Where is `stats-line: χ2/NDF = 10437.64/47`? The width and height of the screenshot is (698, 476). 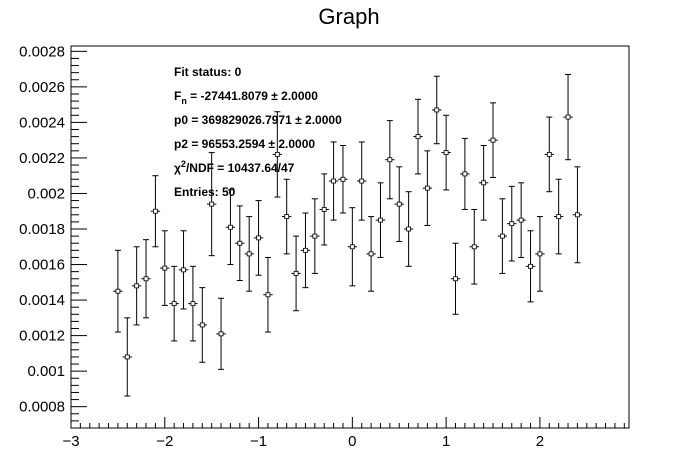
stats-line: χ2/NDF = 10437.64/47 is located at coordinates (234, 167).